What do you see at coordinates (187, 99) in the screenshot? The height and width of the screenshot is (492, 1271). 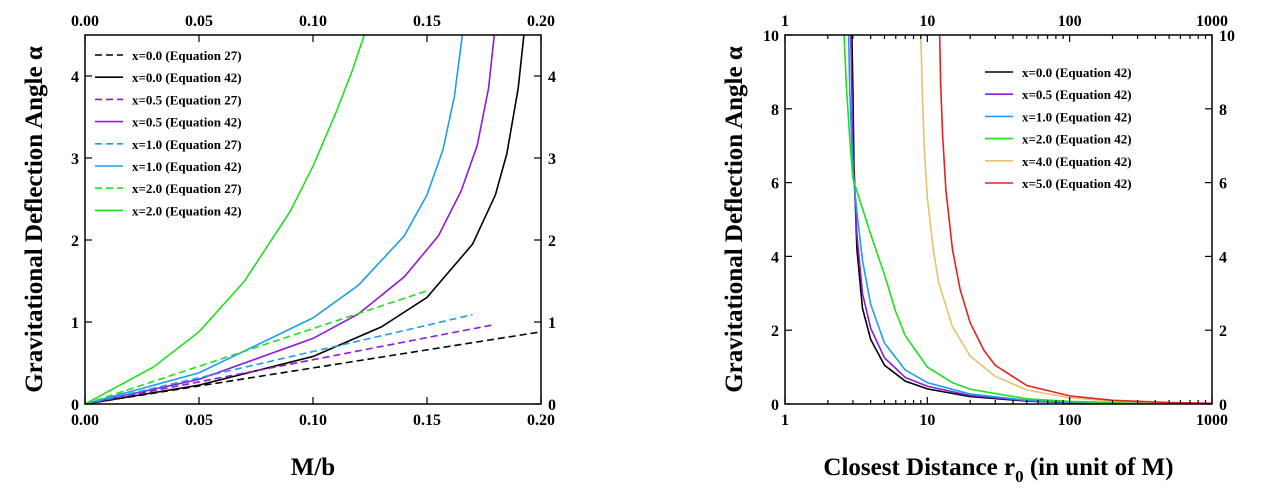 I see `chart-left-legend-label-2: x=0.5 (Equation 27)` at bounding box center [187, 99].